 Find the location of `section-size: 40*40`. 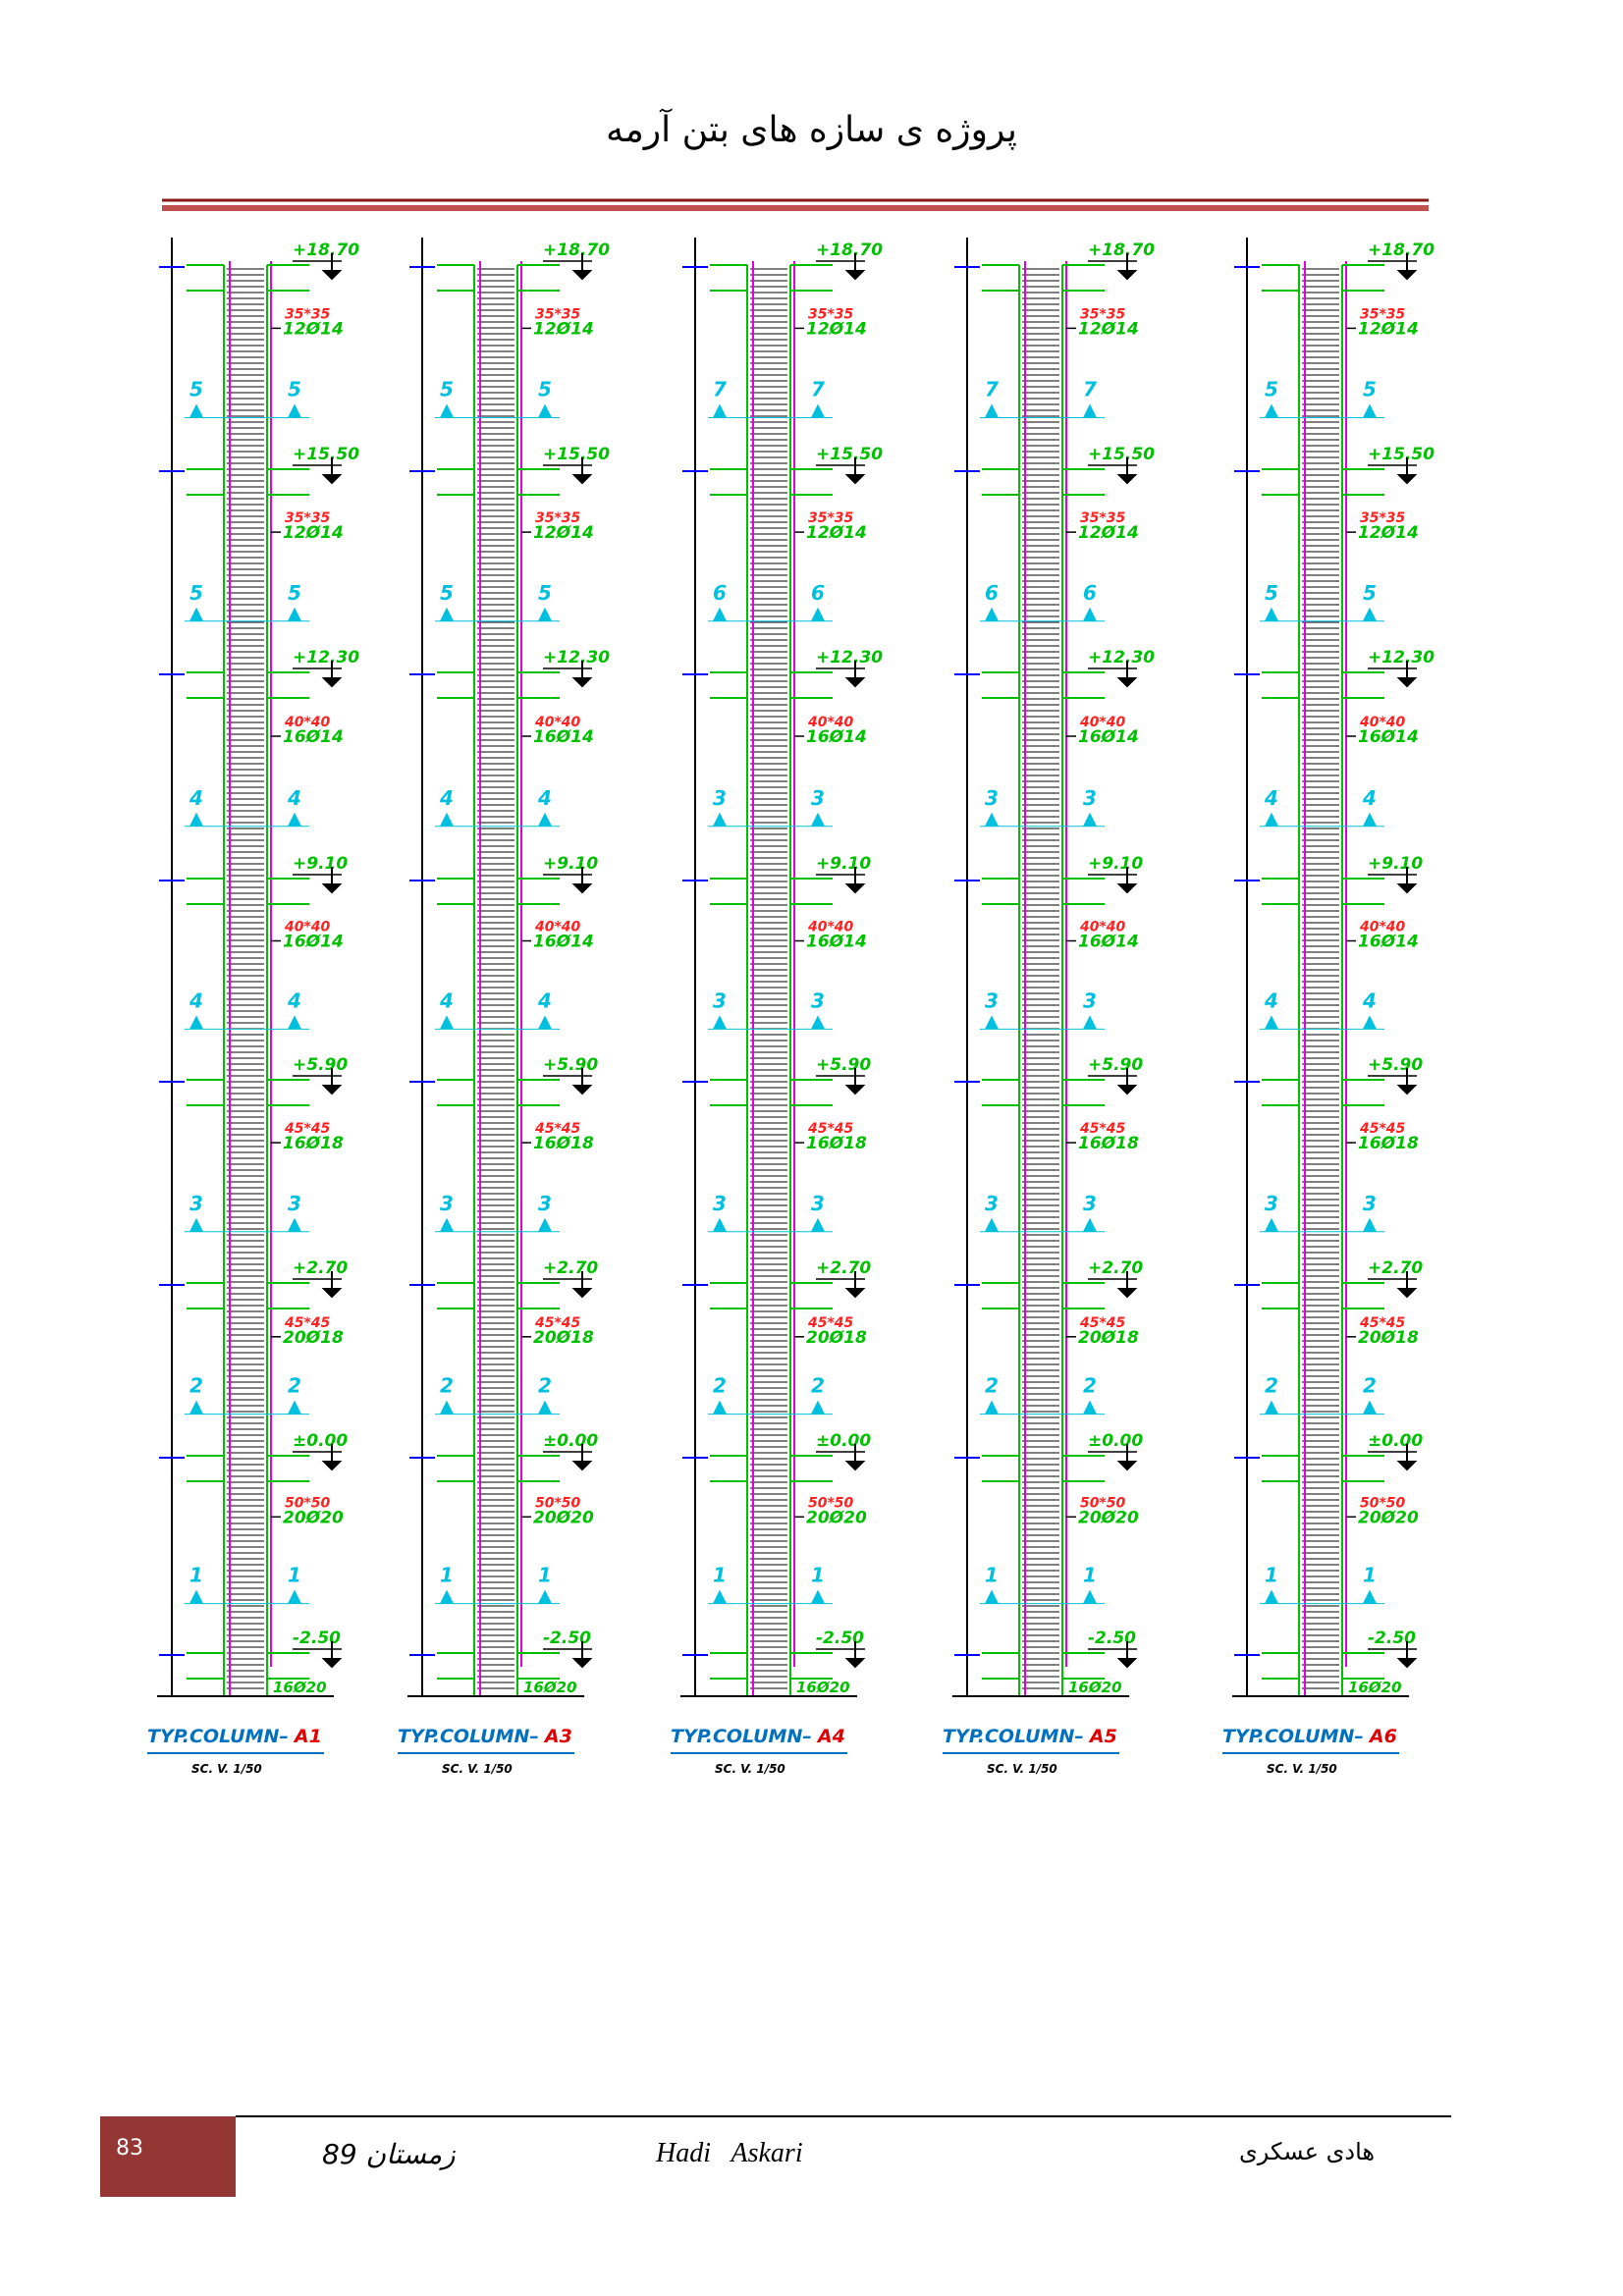

section-size: 40*40 is located at coordinates (830, 927).